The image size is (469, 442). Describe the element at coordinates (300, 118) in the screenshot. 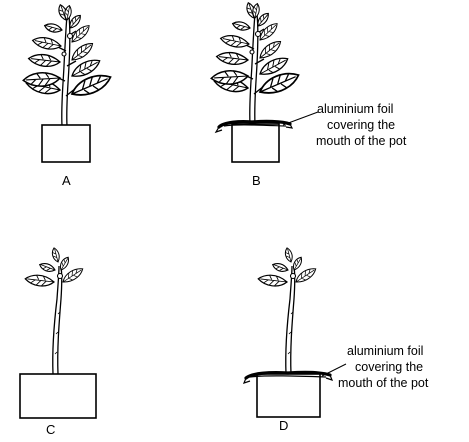

I see `leader-line-b` at that location.